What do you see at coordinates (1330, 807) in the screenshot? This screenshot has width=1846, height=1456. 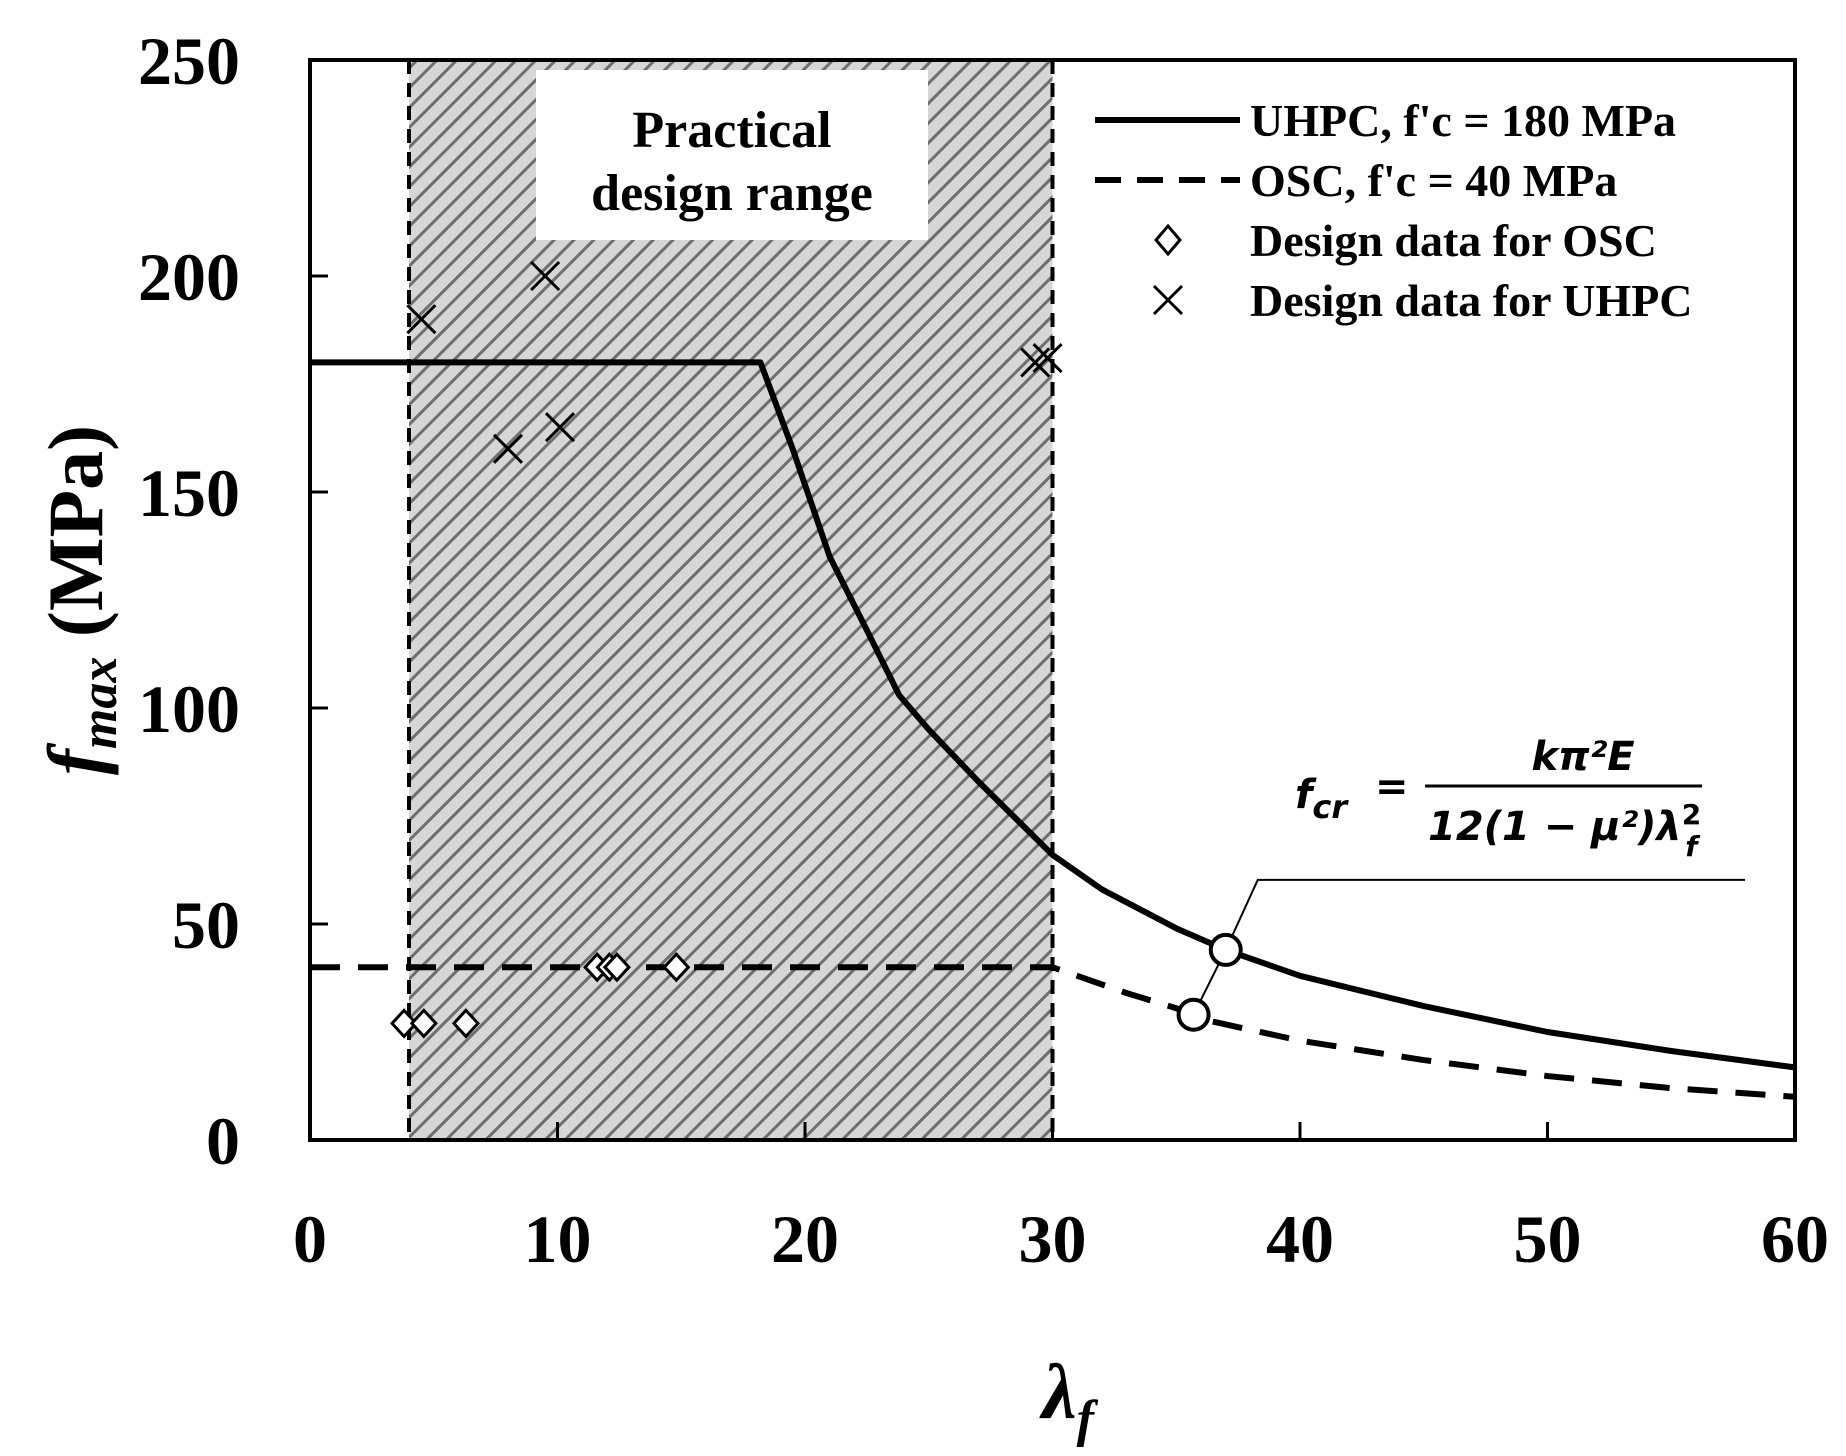 I see `formula-lhs-subscript: cr` at bounding box center [1330, 807].